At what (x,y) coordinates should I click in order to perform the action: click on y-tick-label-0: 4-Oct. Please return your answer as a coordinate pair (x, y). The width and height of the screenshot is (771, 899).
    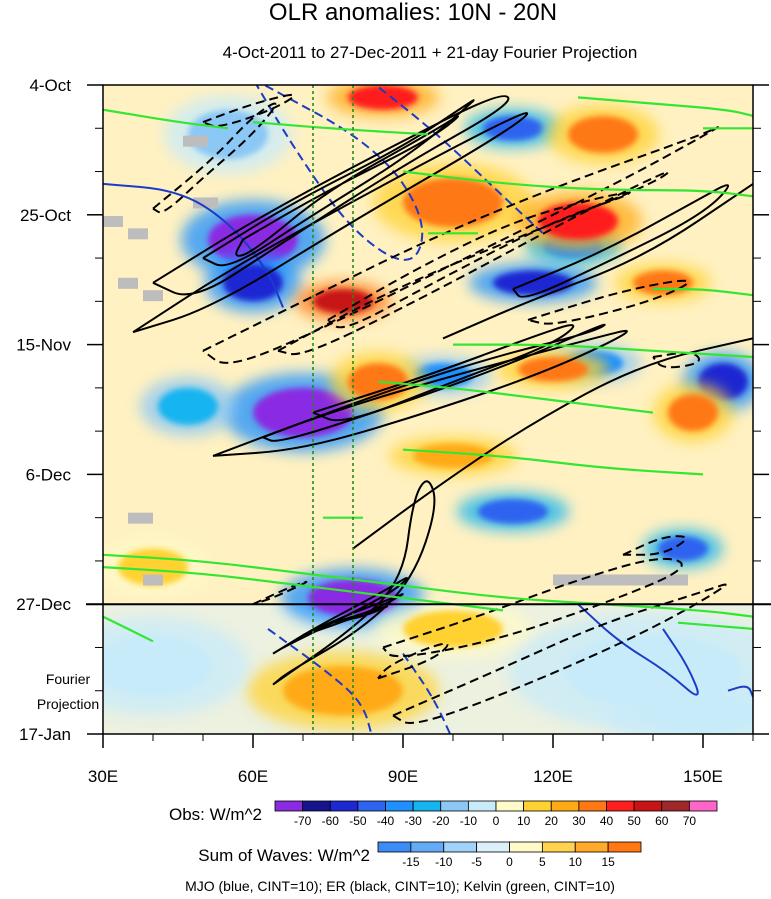
    Looking at the image, I should click on (50, 85).